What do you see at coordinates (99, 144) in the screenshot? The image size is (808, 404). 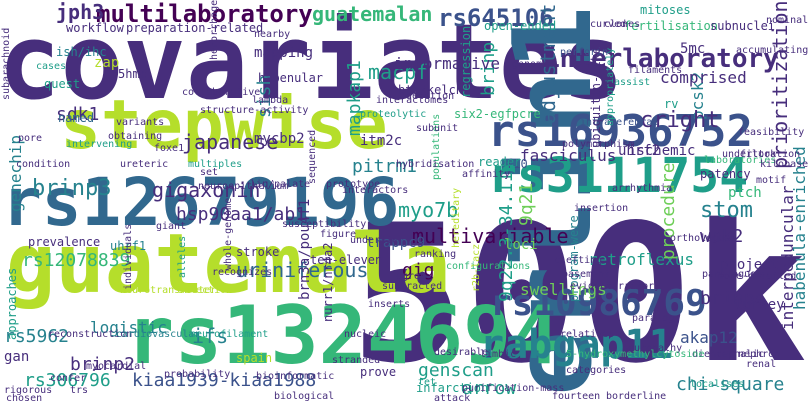 I see `word-intervening: intervening` at bounding box center [99, 144].